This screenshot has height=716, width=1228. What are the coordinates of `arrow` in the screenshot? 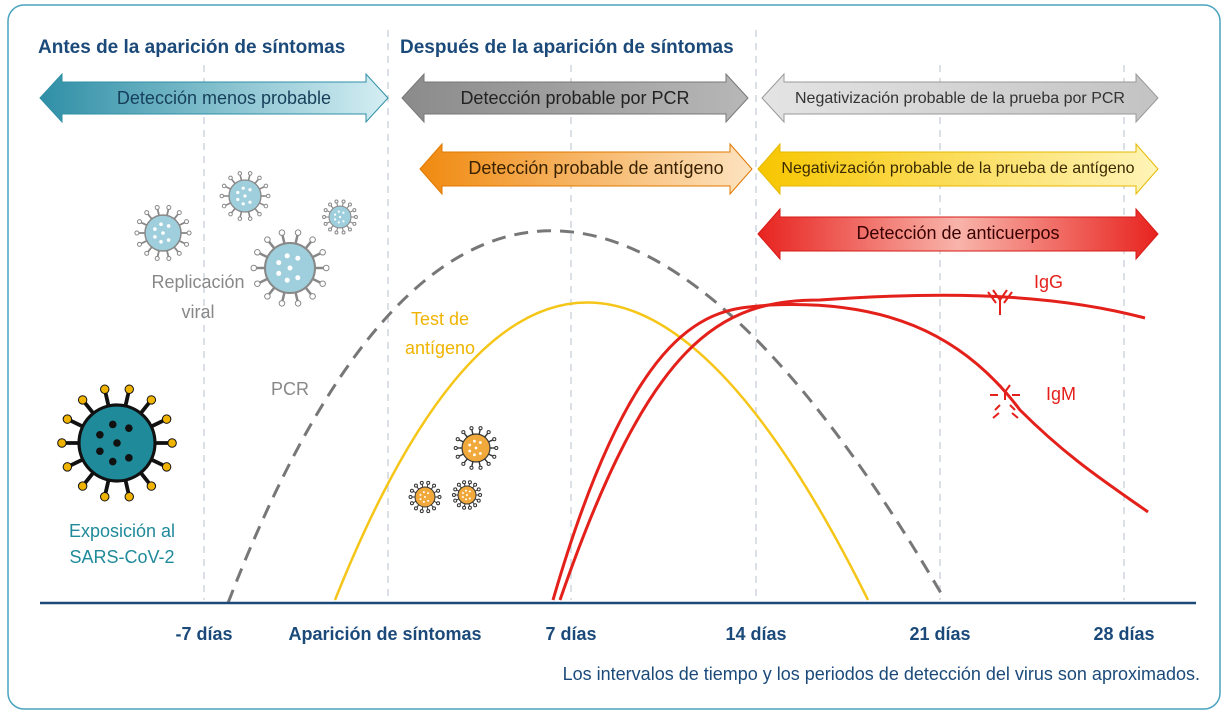 It's located at (958, 169).